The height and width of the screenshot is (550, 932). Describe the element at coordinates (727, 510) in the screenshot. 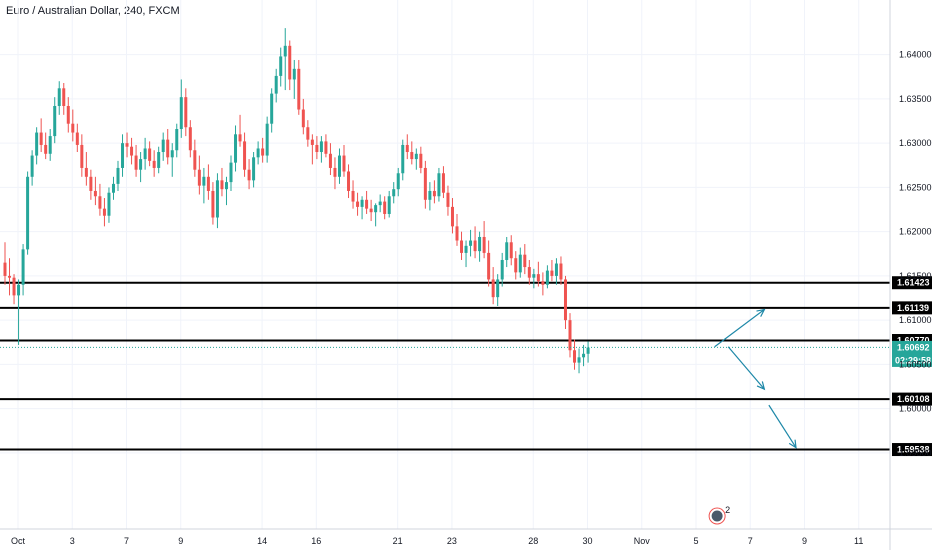

I see `events-badge-count: 2` at that location.